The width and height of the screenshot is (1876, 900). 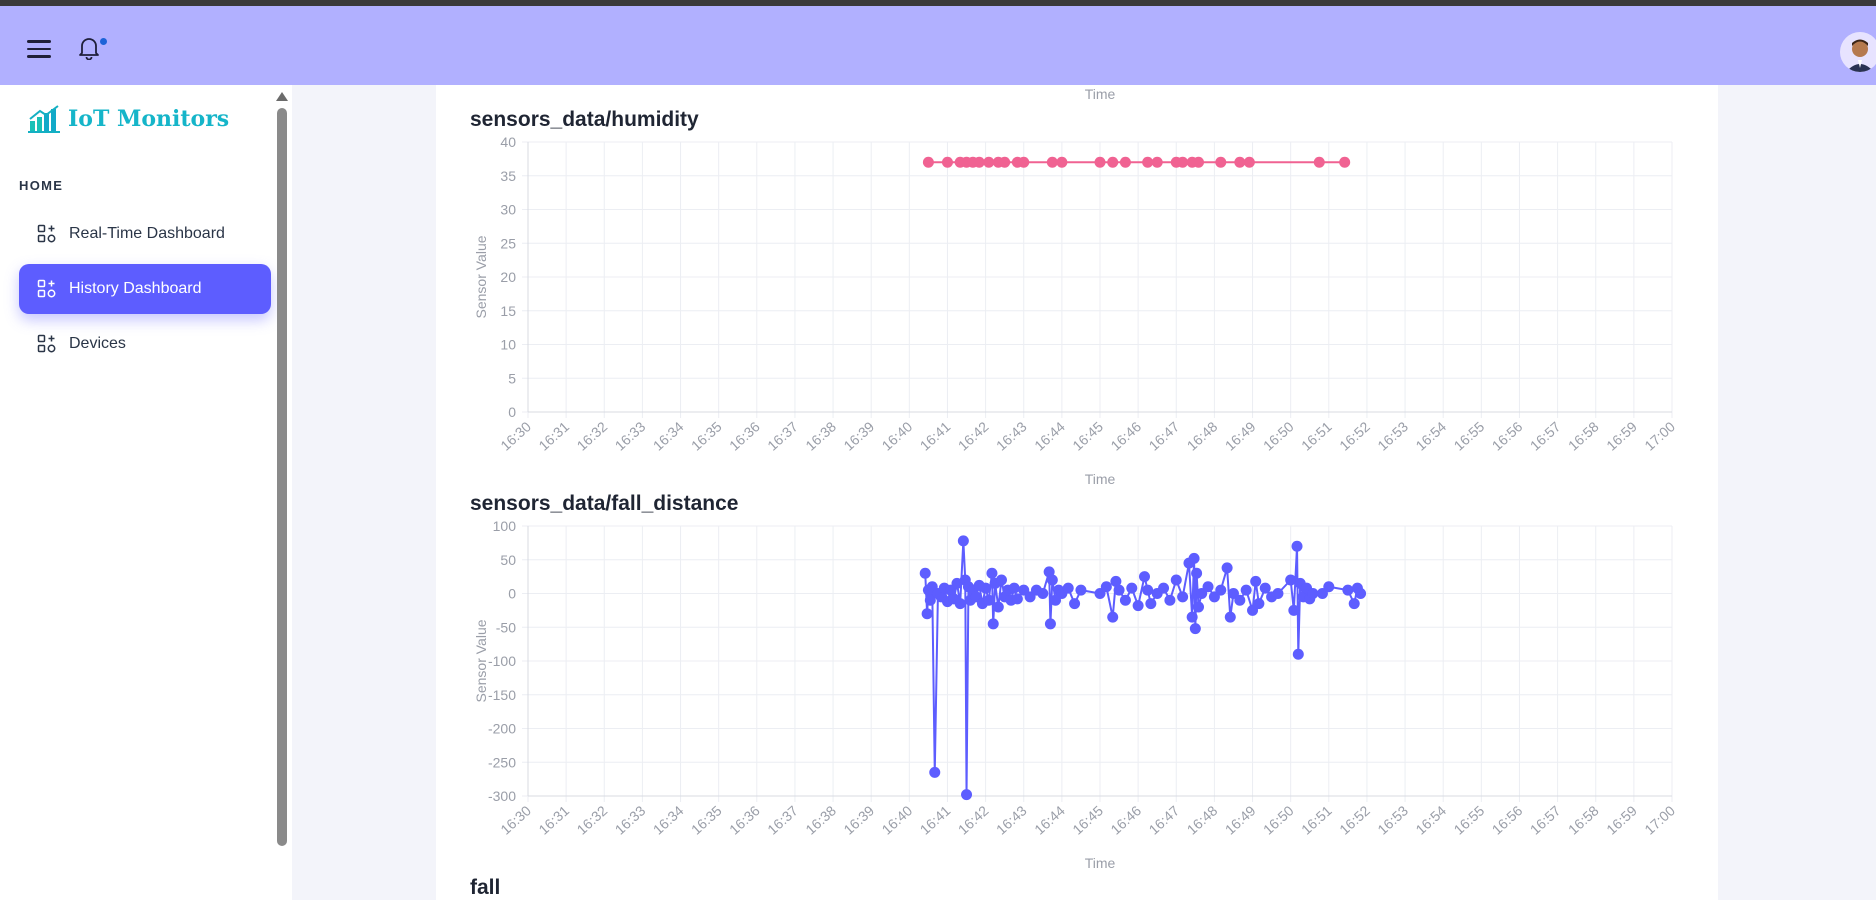 What do you see at coordinates (502, 729) in the screenshot?
I see `y-tick-label: -200` at bounding box center [502, 729].